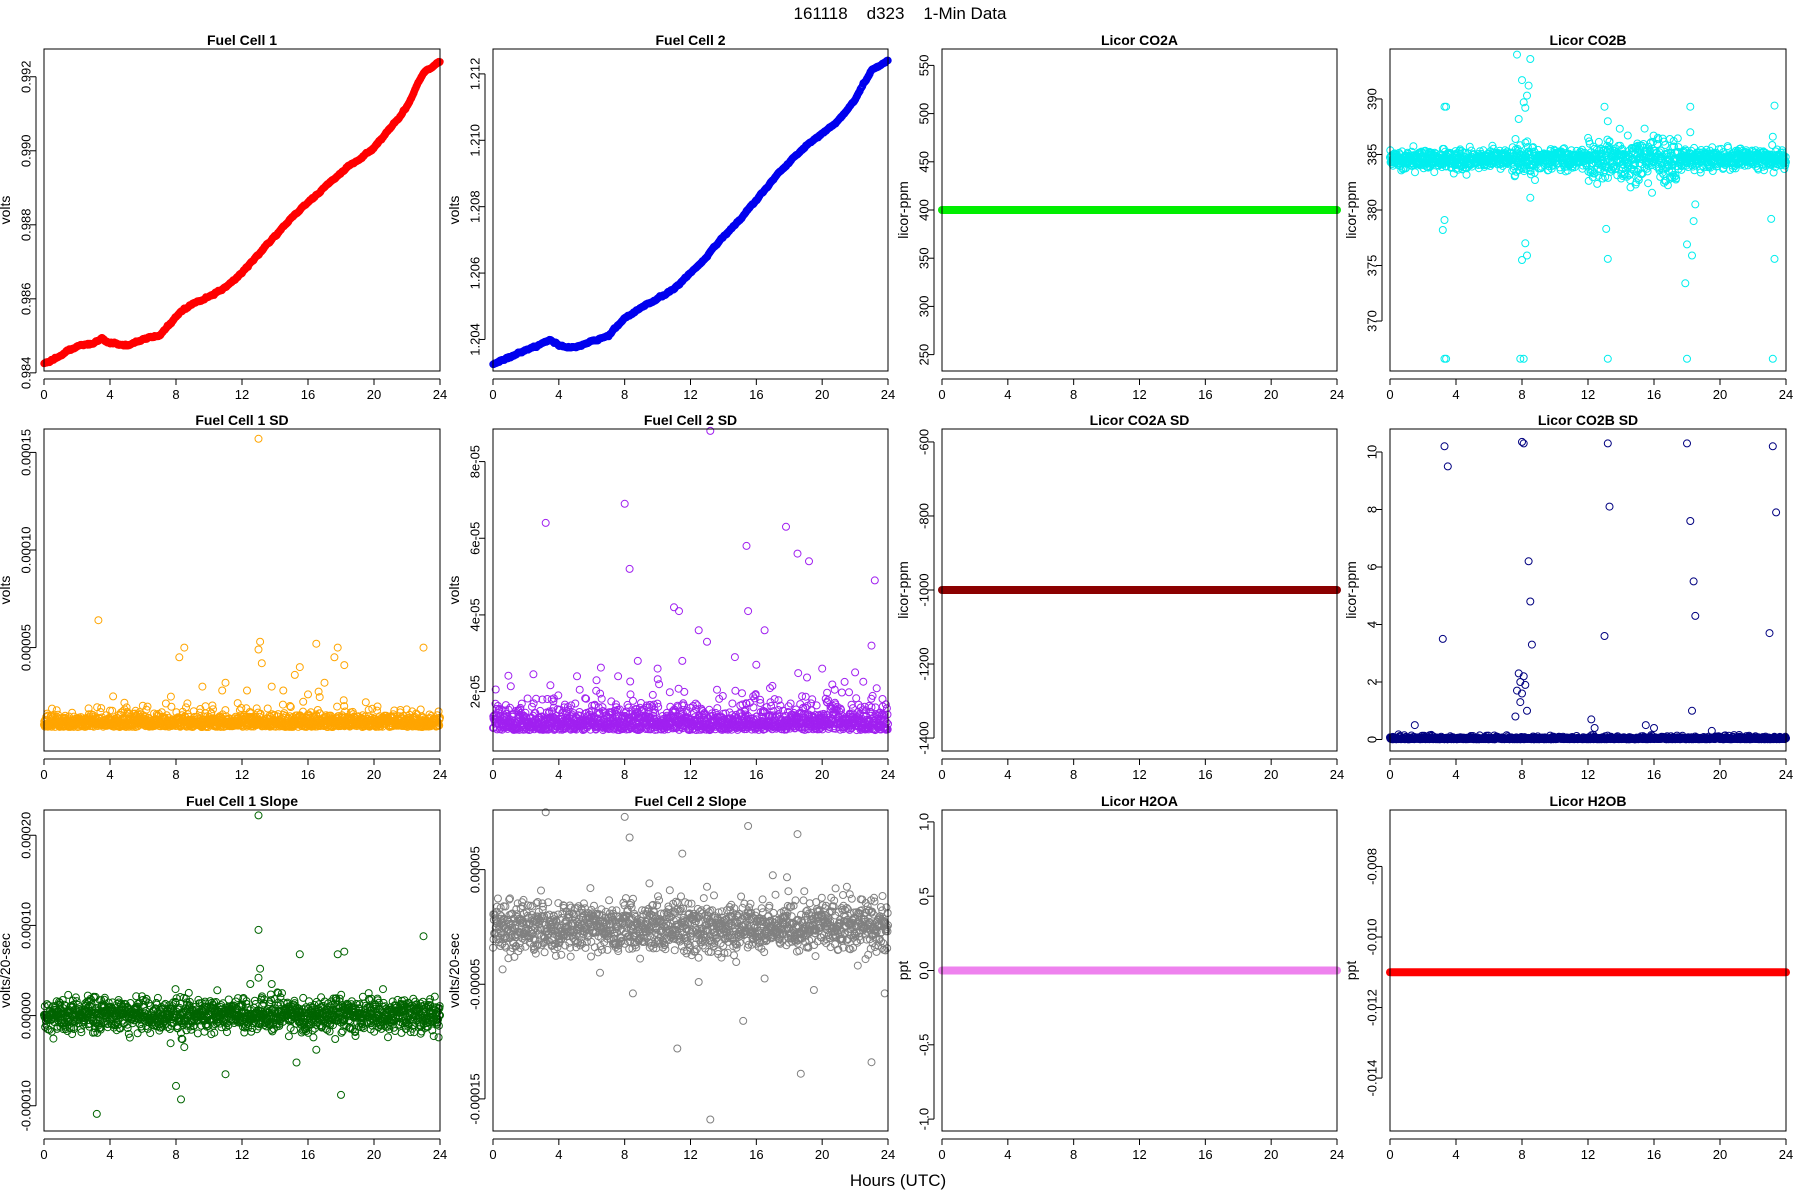 This screenshot has height=1200, width=1800. Describe the element at coordinates (1372, 99) in the screenshot. I see `y-tick-label: 390` at that location.